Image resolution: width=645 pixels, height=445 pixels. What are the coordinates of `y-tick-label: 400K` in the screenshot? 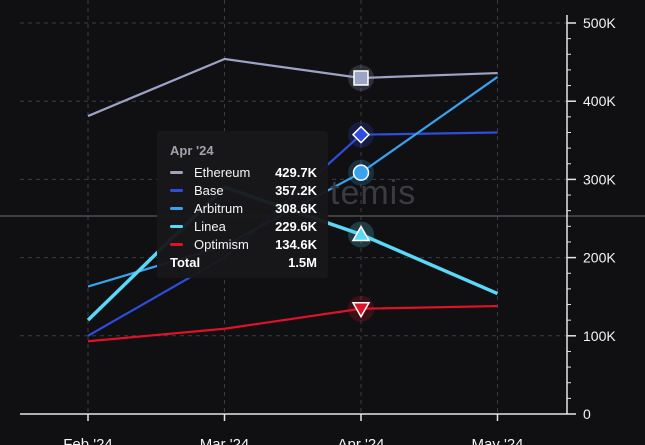 It's located at (599, 101).